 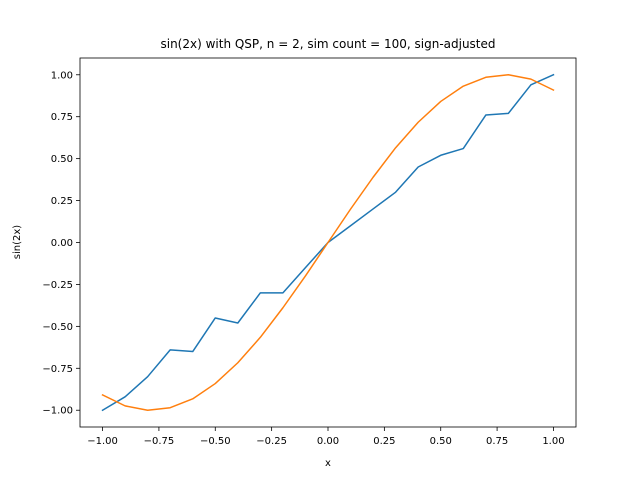 What do you see at coordinates (17, 242) in the screenshot?
I see `y-axis-label: sin(2x)` at bounding box center [17, 242].